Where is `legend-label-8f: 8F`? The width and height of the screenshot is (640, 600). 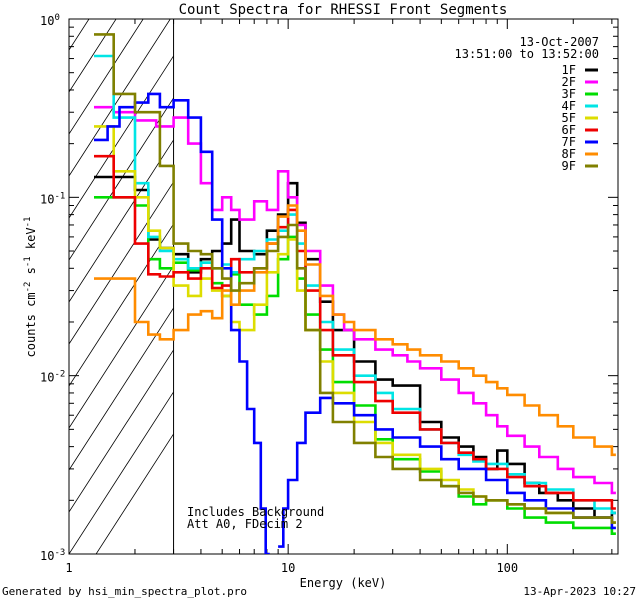 legend-label-8f: 8F is located at coordinates (569, 154).